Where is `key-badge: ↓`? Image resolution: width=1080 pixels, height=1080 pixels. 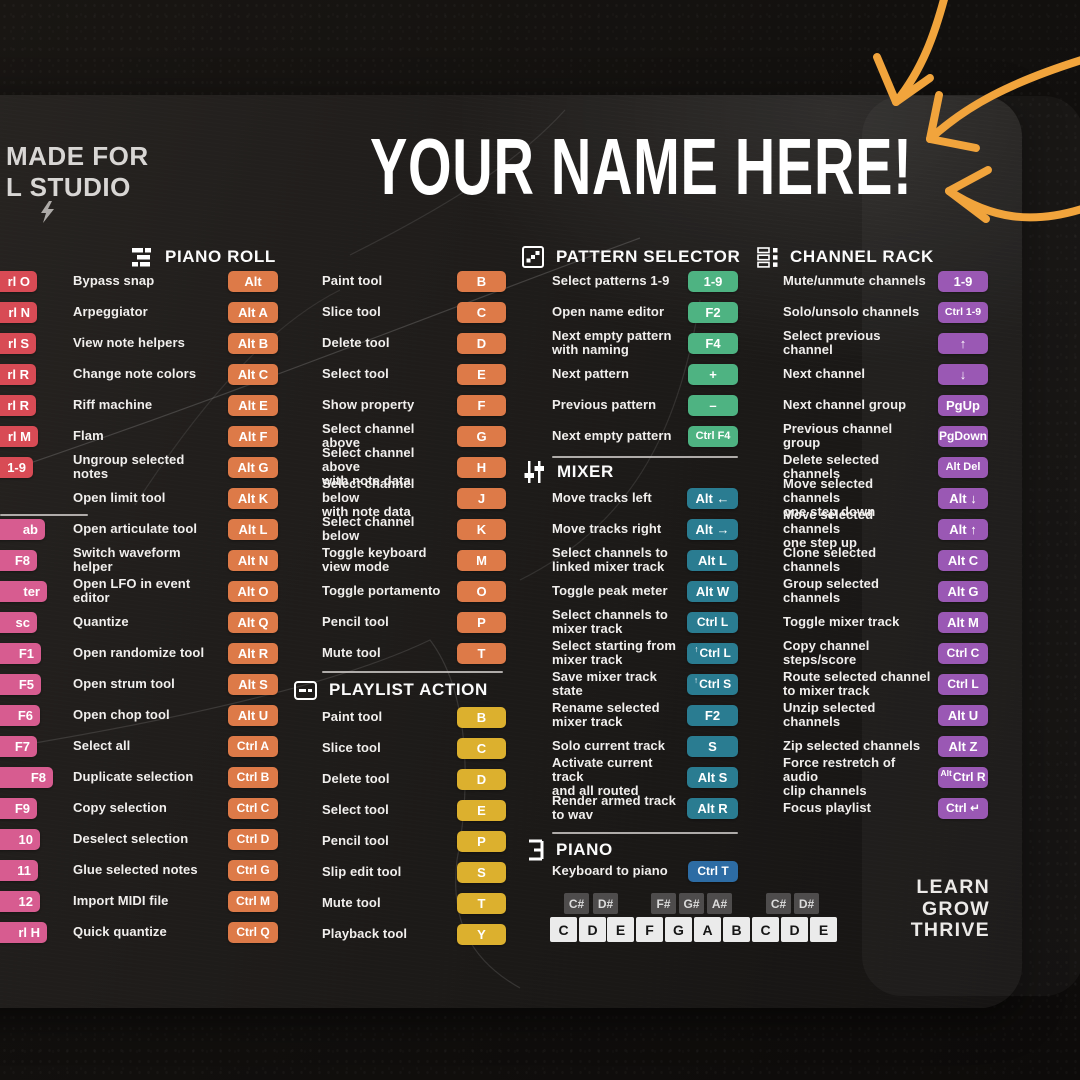 key-badge: ↓ is located at coordinates (963, 374).